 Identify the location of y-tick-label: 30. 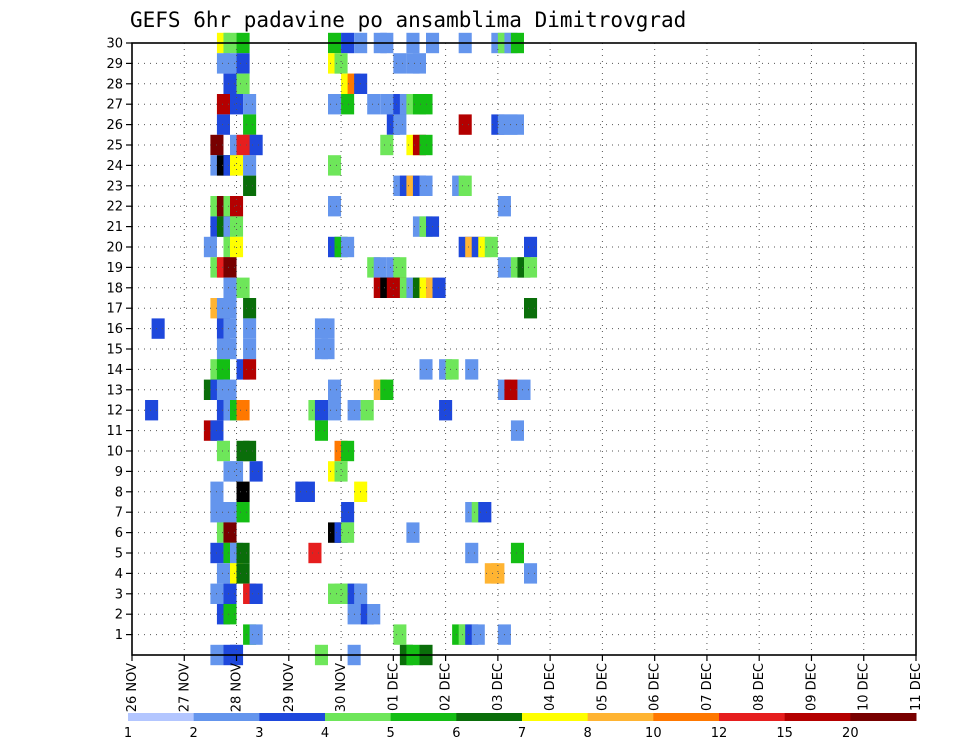
(114, 44).